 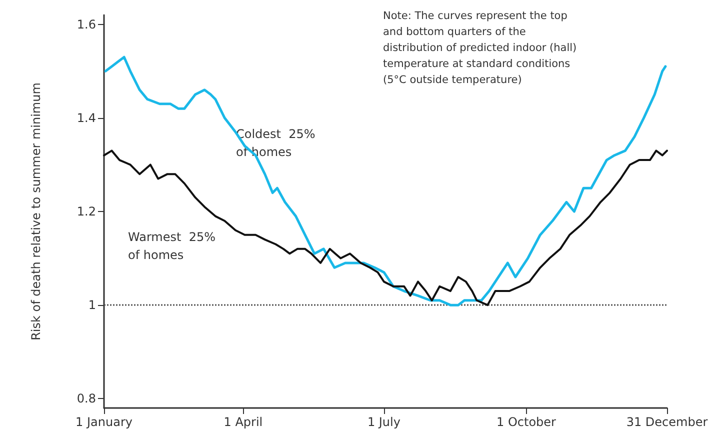 What do you see at coordinates (243, 422) in the screenshot?
I see `x-tick-label: 1 April` at bounding box center [243, 422].